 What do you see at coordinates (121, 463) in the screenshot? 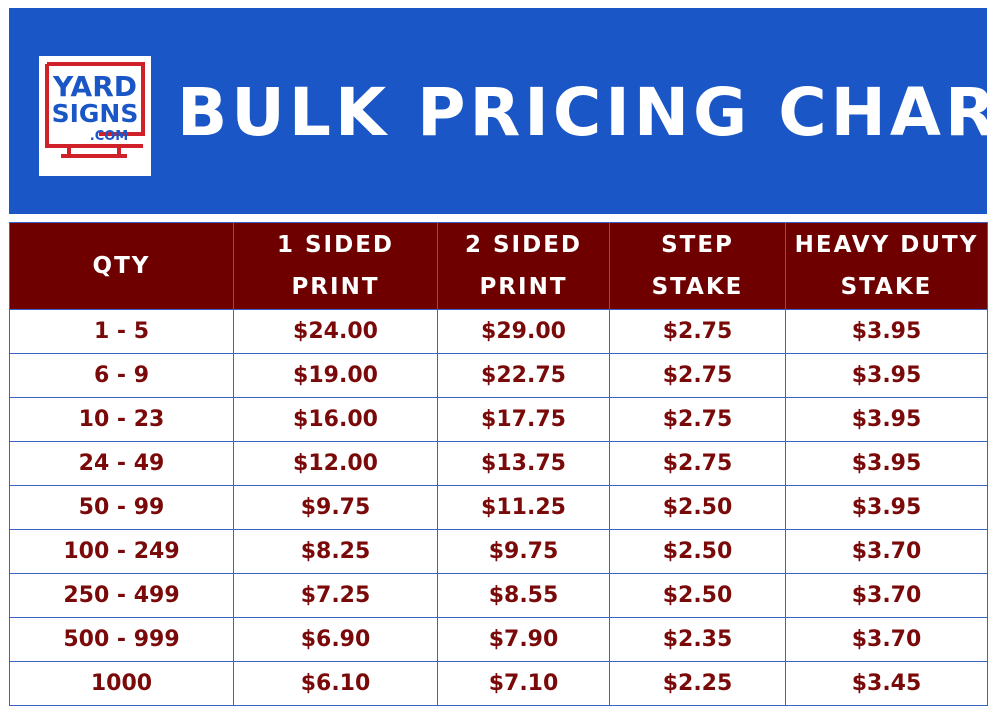
I see `qty-cell: 24 - 49` at bounding box center [121, 463].